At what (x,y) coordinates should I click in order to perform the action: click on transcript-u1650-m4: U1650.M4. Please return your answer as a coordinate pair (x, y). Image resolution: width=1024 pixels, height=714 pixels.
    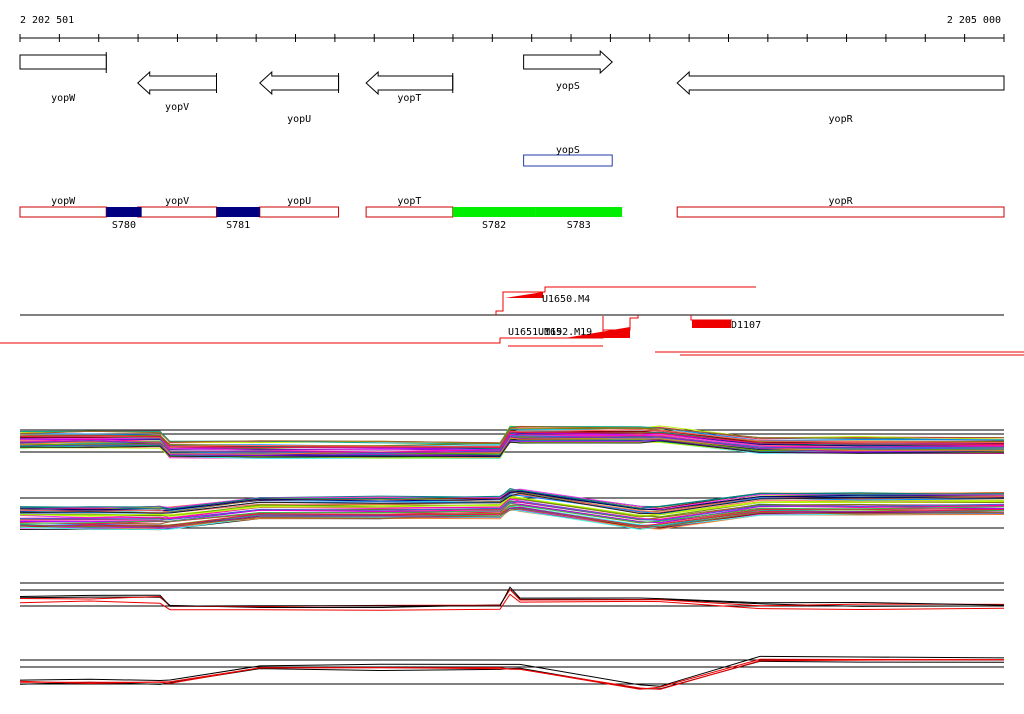
    Looking at the image, I should click on (625, 300).